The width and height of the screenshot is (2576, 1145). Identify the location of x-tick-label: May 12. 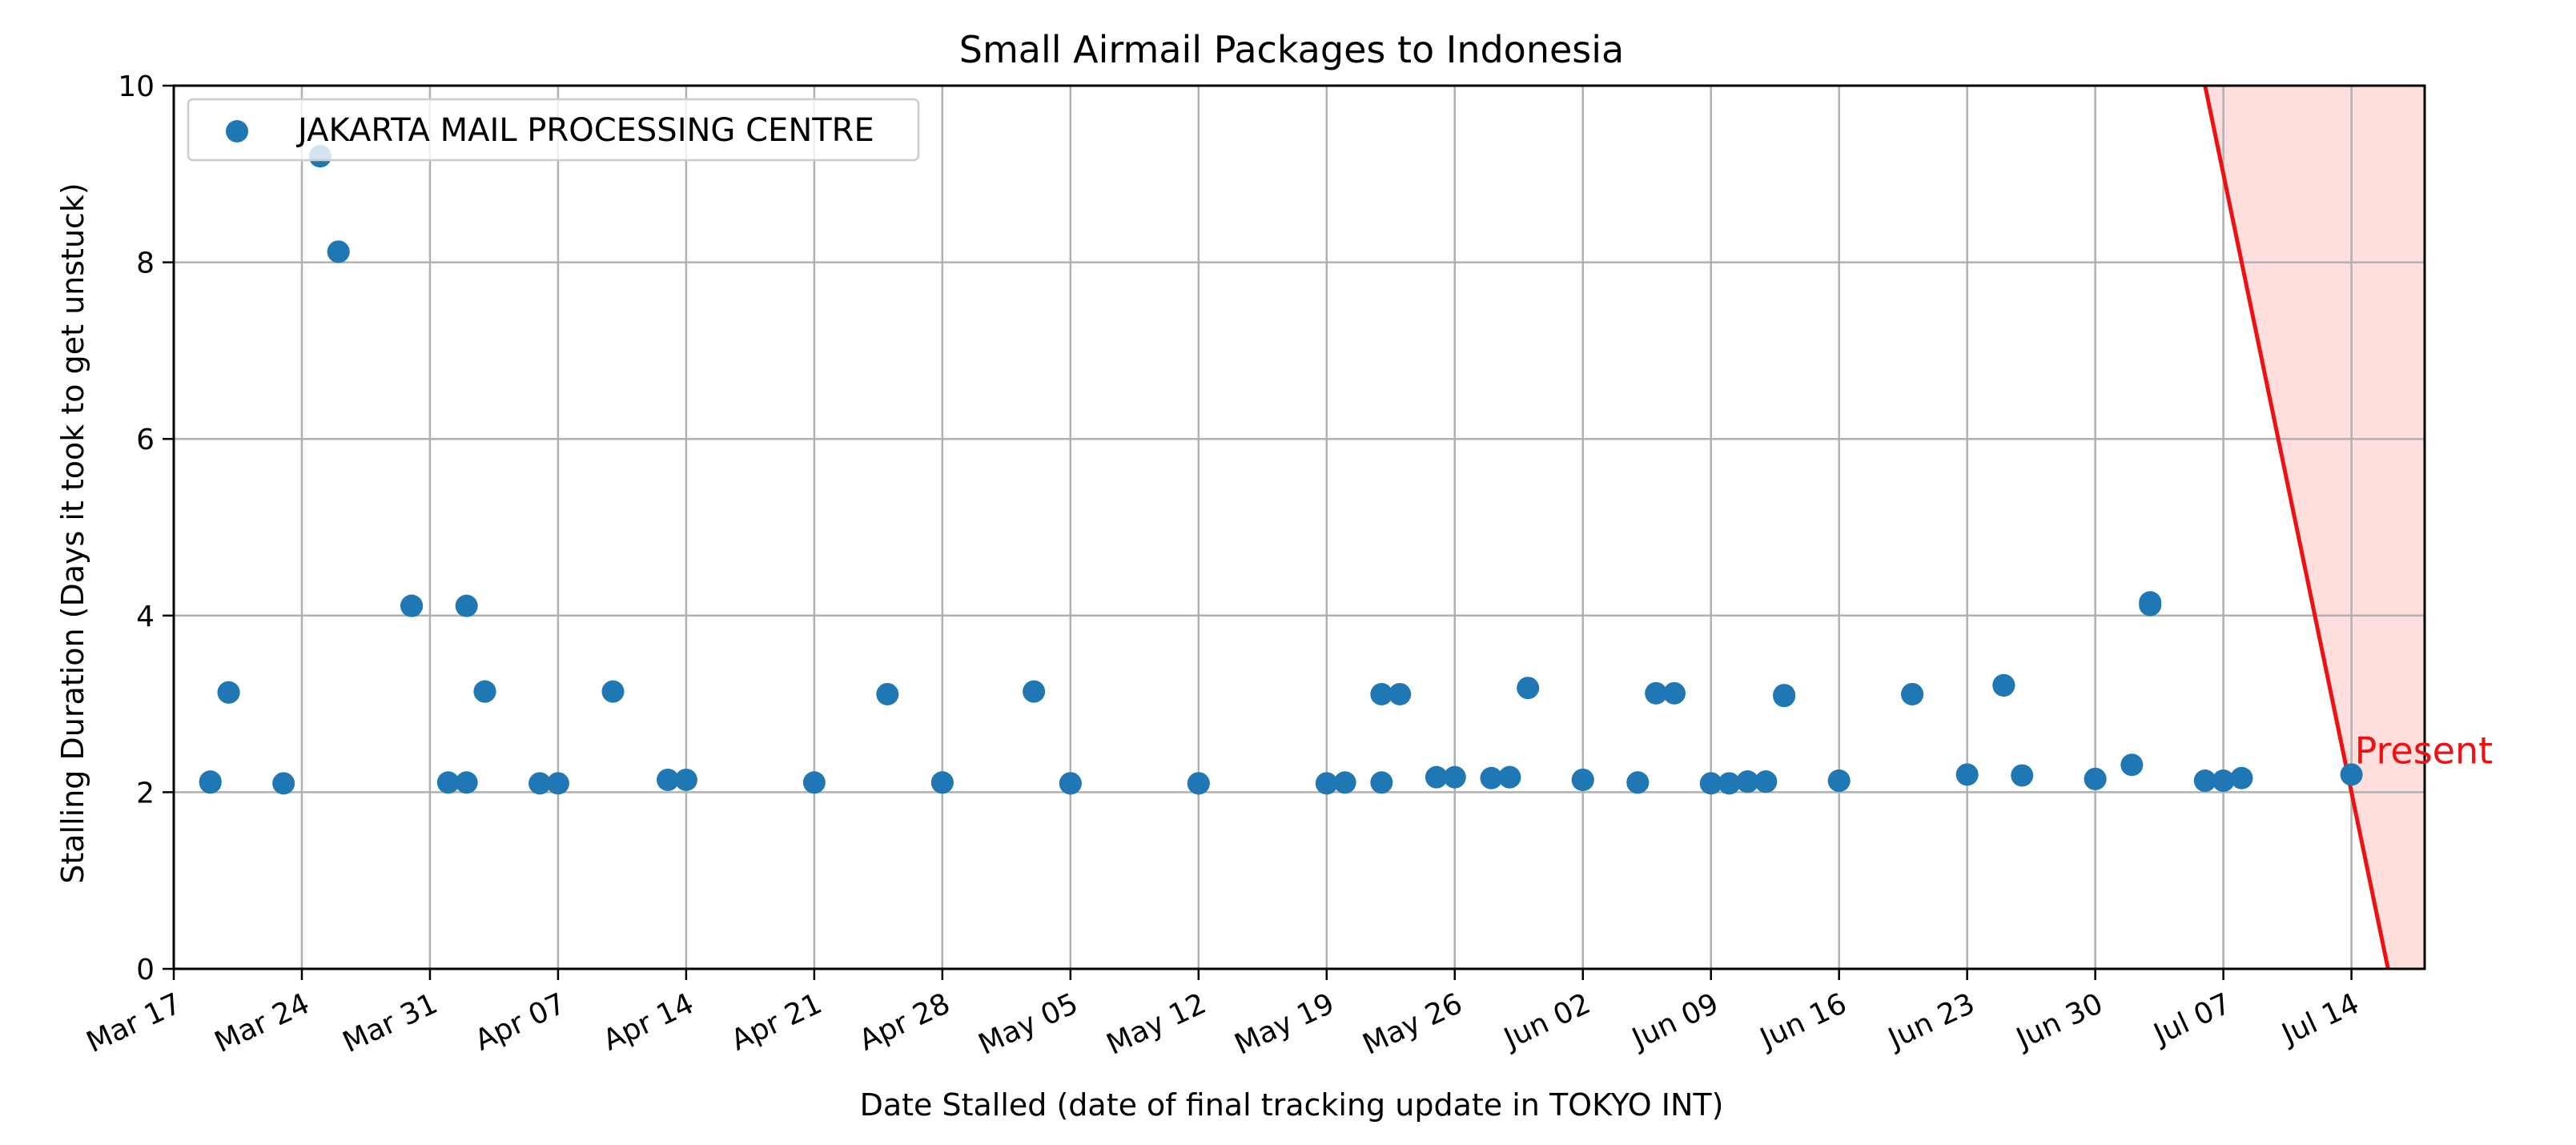
(1157, 1024).